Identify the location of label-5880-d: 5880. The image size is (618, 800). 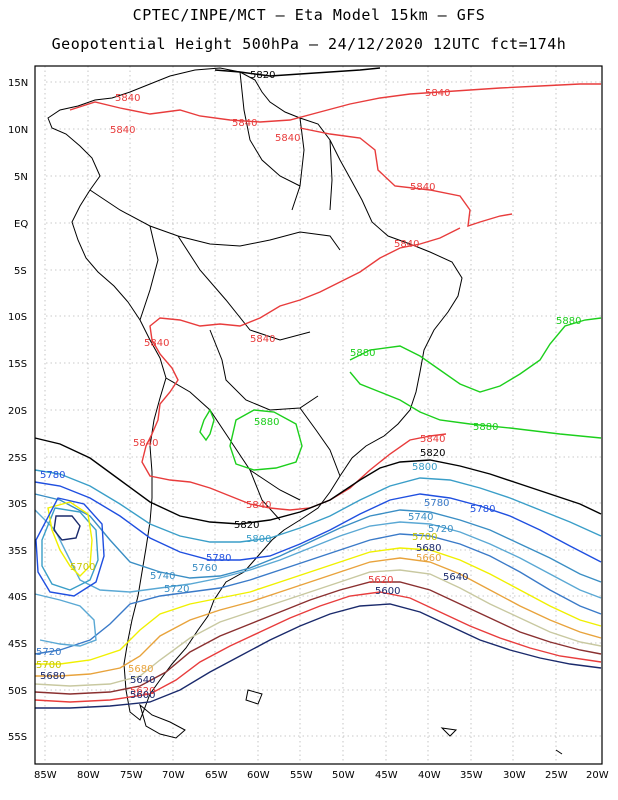
(485, 427).